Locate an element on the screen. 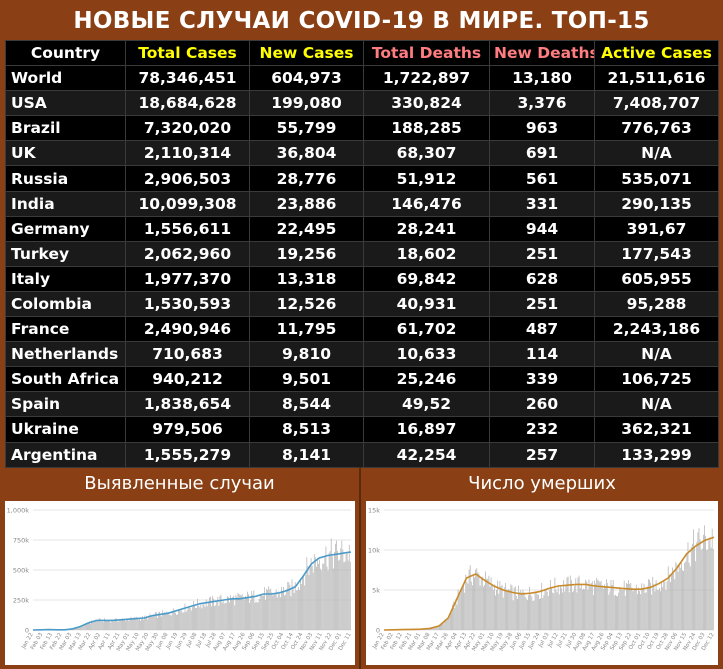 Image resolution: width=723 pixels, height=669 pixels. cell-new-cases: 9,810 is located at coordinates (306, 354).